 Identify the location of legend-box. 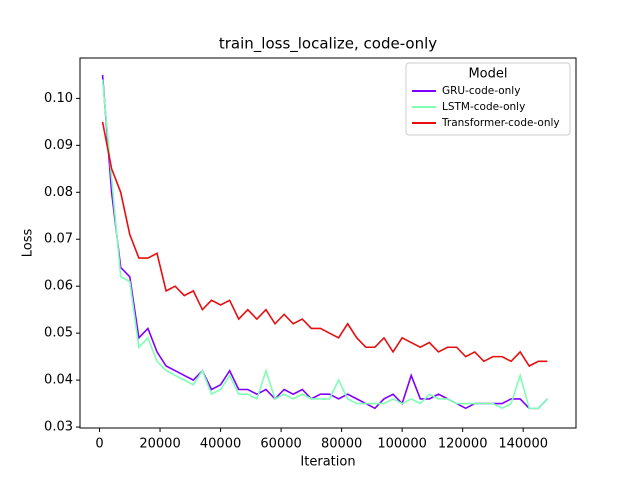
(488, 99).